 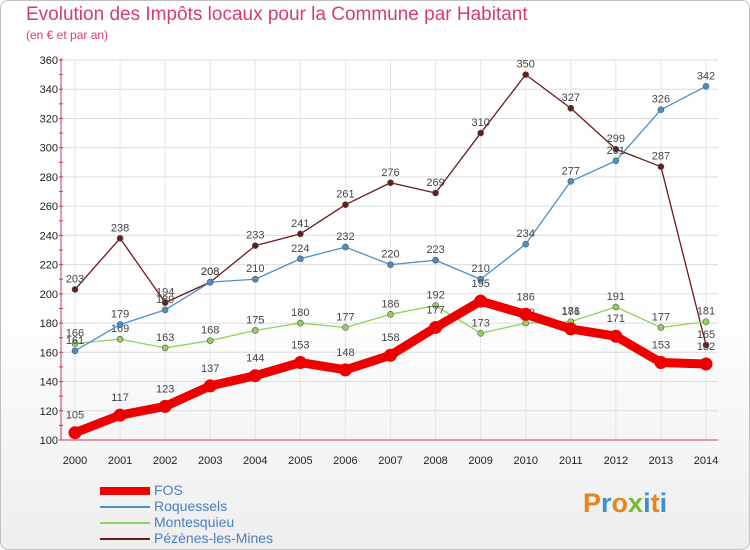 I want to click on data-label: 137, so click(x=210, y=369).